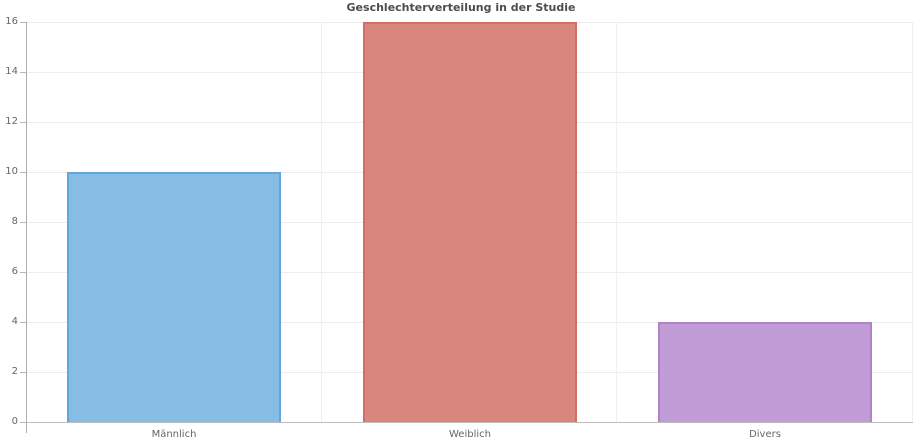 The width and height of the screenshot is (922, 446). Describe the element at coordinates (11, 171) in the screenshot. I see `y-tick-label-10: 10` at that location.